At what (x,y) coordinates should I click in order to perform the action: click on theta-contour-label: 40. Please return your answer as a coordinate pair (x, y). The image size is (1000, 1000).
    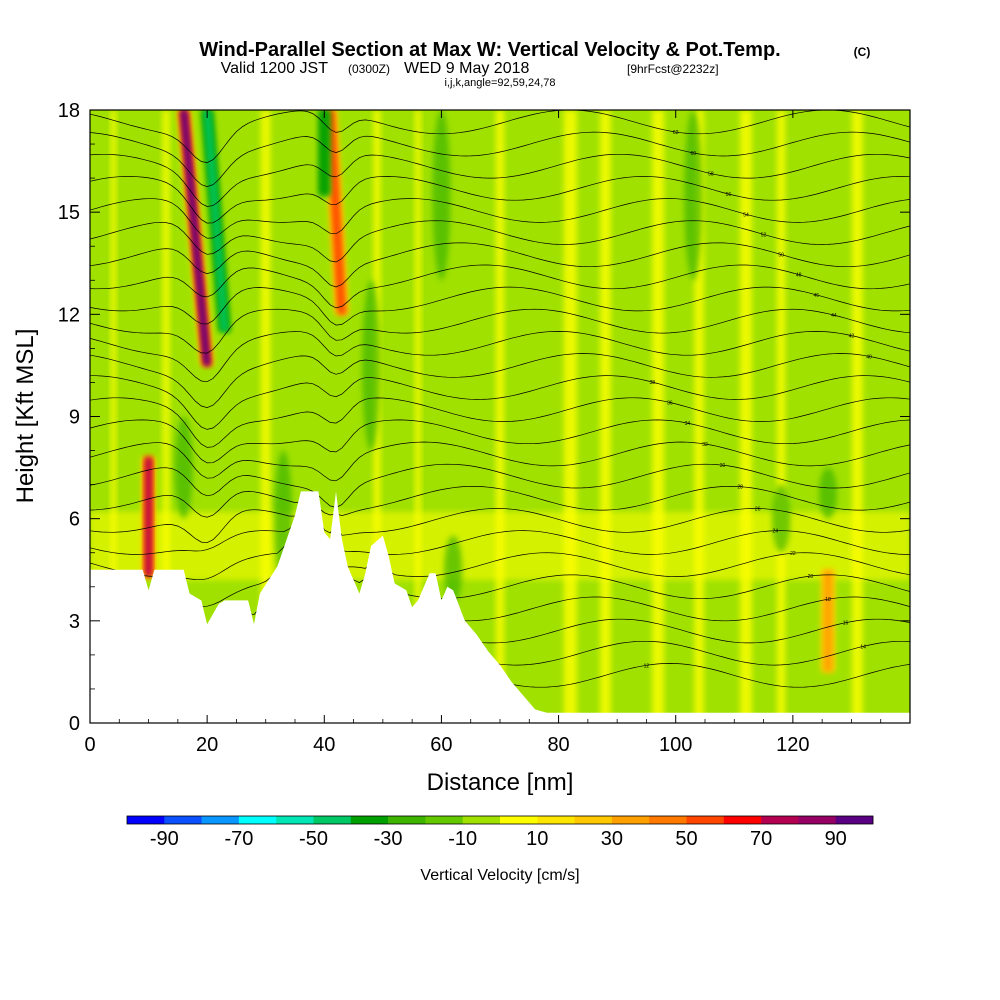
    Looking at the image, I should click on (869, 357).